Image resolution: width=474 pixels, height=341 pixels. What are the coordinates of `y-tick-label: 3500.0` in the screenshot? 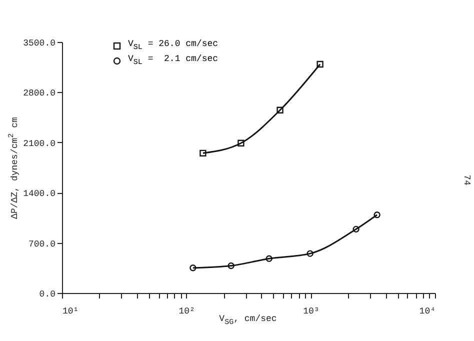 It's located at (39, 43).